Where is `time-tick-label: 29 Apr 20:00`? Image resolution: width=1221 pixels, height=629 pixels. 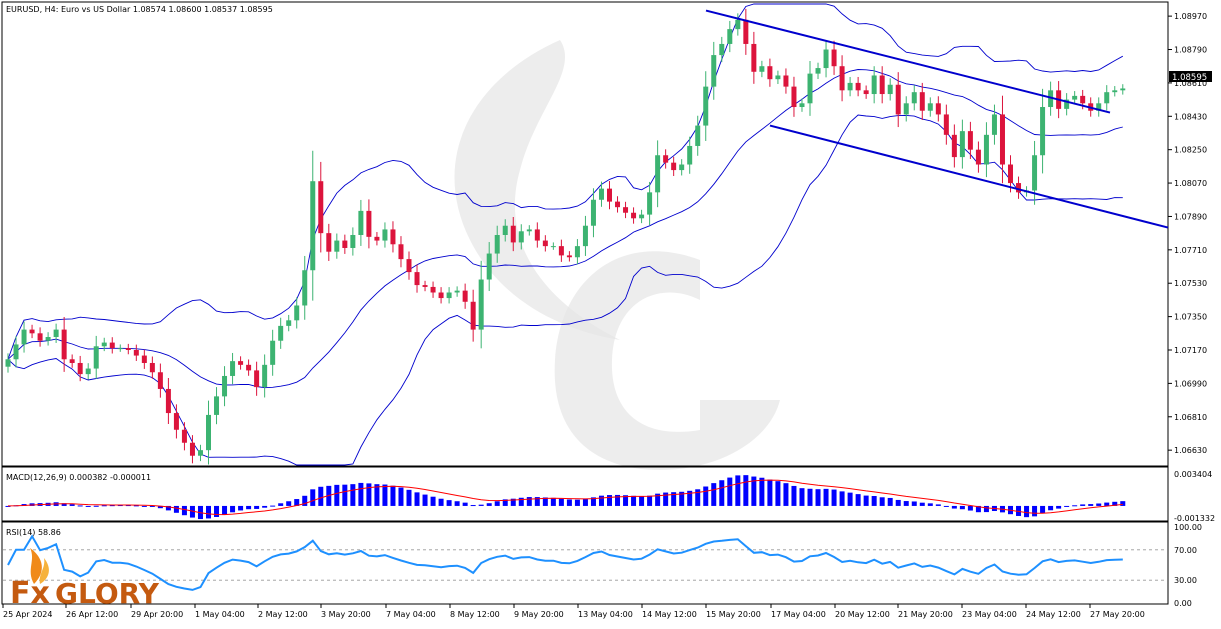 time-tick-label: 29 Apr 20:00 is located at coordinates (157, 614).